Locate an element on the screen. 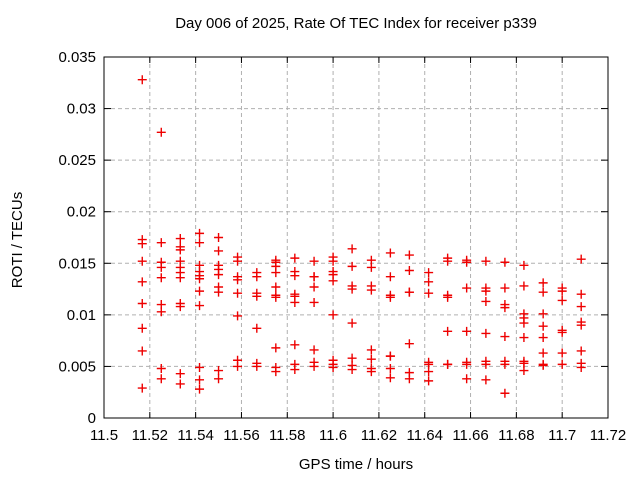 The image size is (640, 485). y-tick-label: 0.025 is located at coordinates (77, 160).